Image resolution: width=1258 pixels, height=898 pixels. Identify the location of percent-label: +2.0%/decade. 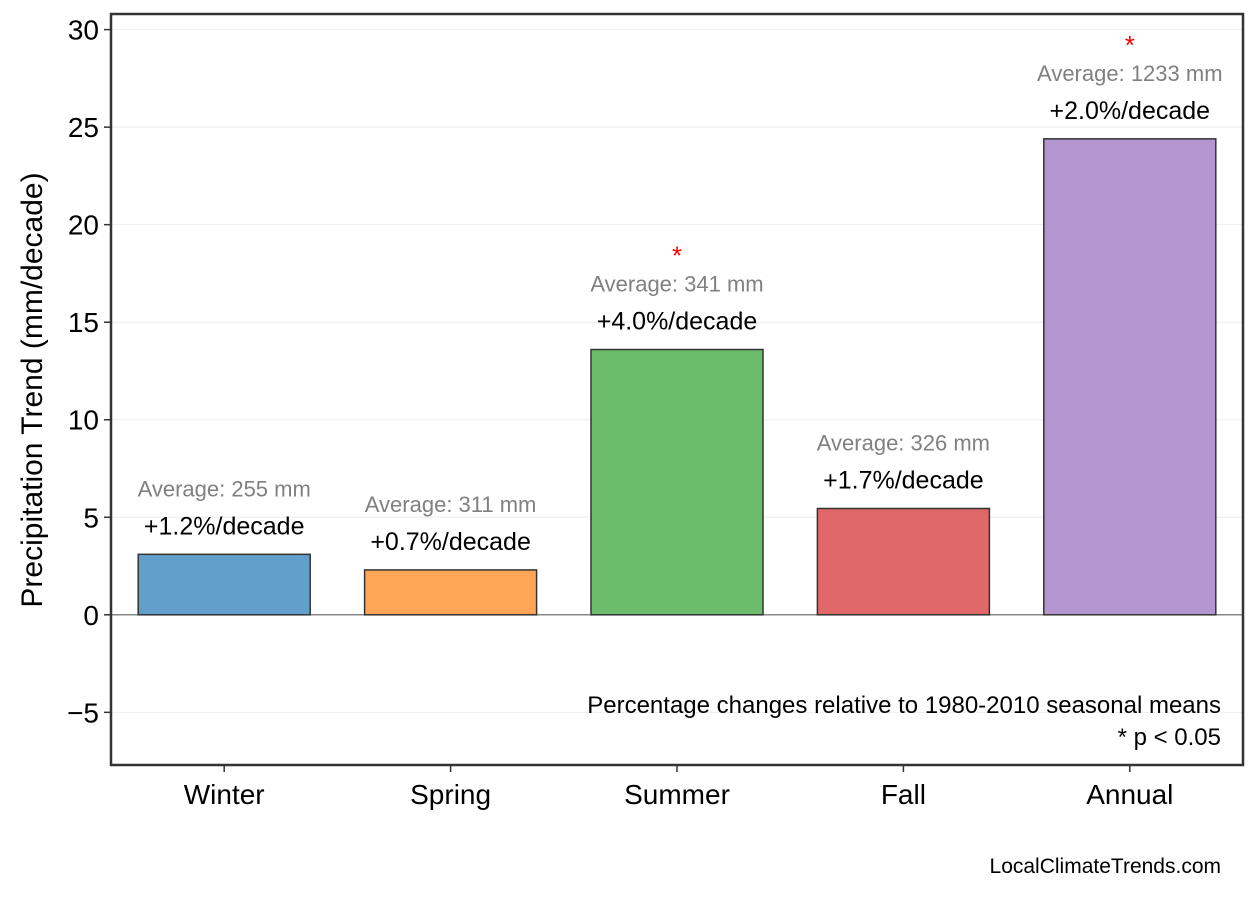
(1130, 111).